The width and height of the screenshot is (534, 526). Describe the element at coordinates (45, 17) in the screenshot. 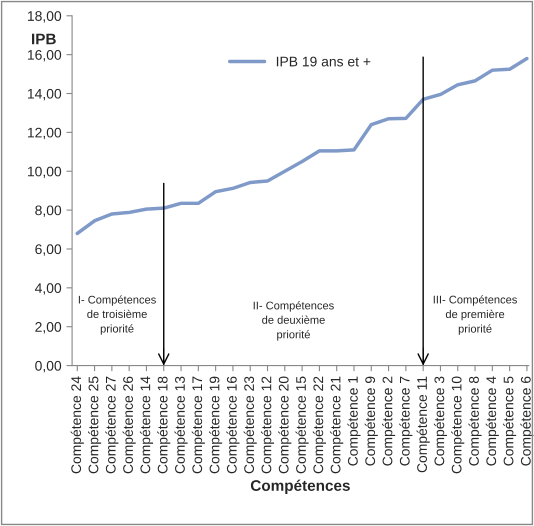

I see `y-tick-label: 18,00` at that location.